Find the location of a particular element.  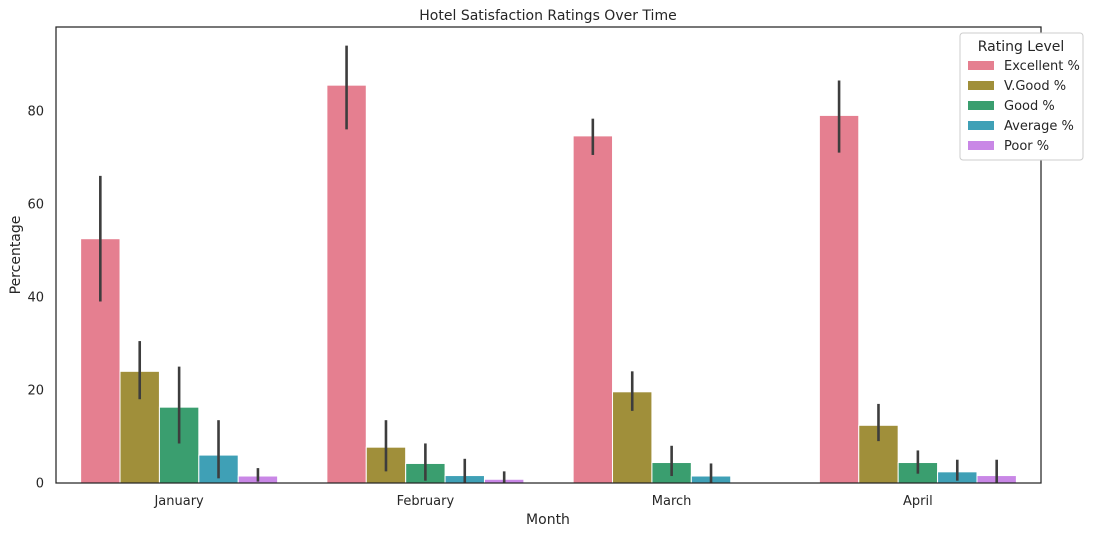

legend-items: Excellent % V.Good % Good % Average % Poor % is located at coordinates (1024, 106).